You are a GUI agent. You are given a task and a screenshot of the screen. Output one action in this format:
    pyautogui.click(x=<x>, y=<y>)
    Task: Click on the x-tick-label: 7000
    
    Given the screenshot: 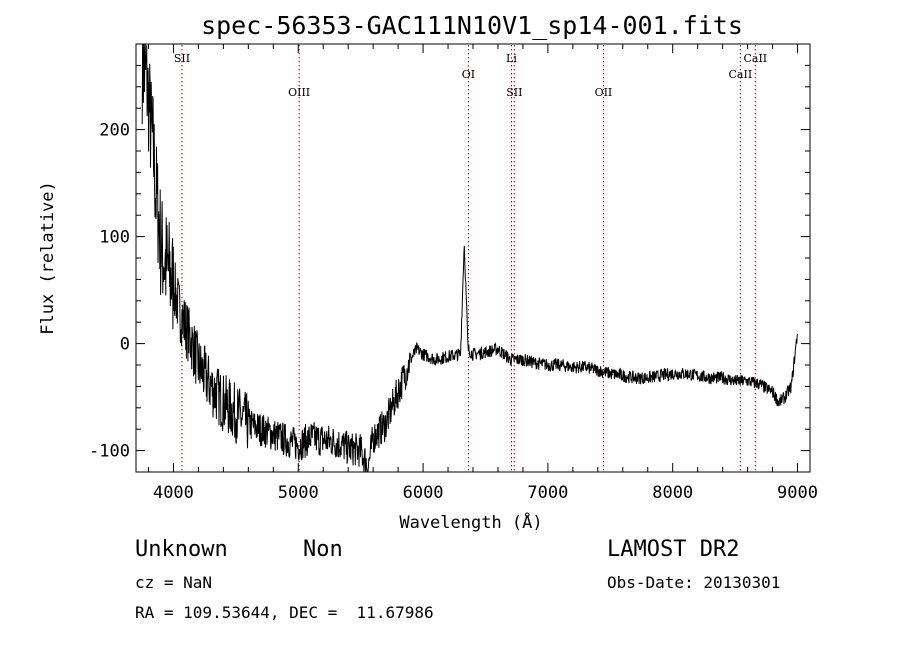 What is the action you would take?
    pyautogui.click(x=547, y=493)
    